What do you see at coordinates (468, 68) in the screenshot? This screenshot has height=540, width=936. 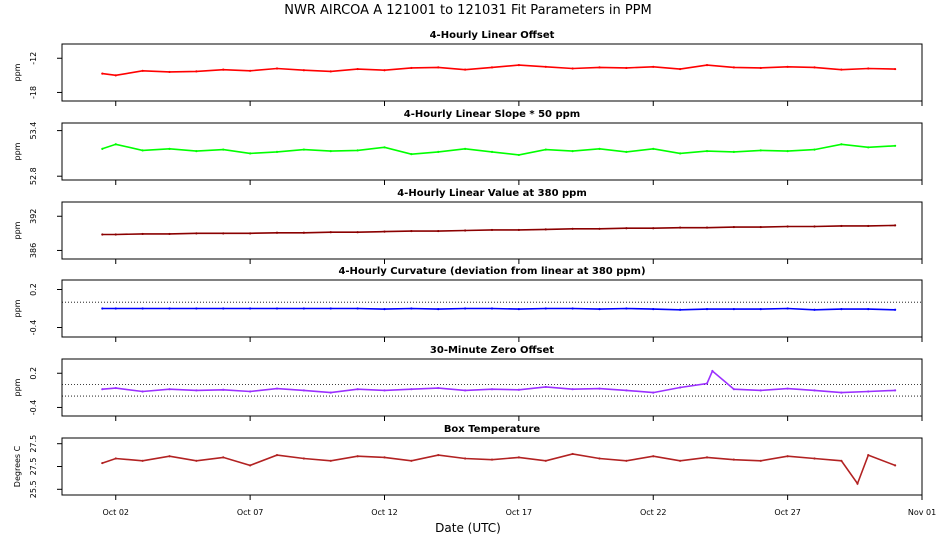 I see `panel-1: 4-Hourly Linear Offset ppm -12 -18` at bounding box center [468, 68].